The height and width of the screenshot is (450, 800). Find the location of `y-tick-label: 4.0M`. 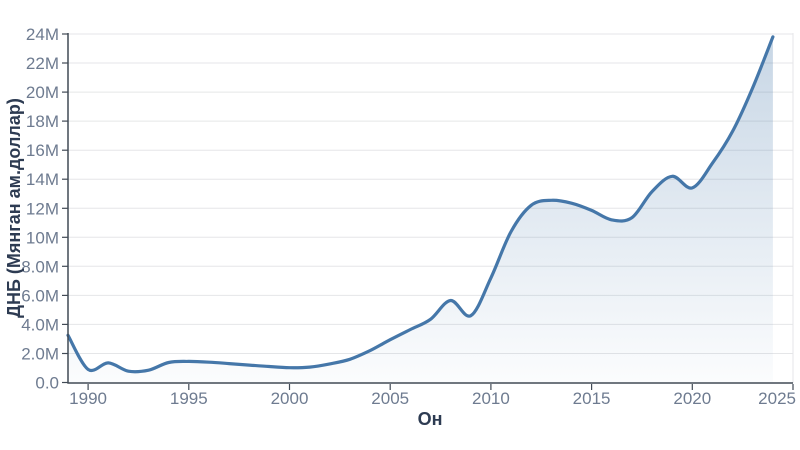

y-tick-label: 4.0M is located at coordinates (40, 324).